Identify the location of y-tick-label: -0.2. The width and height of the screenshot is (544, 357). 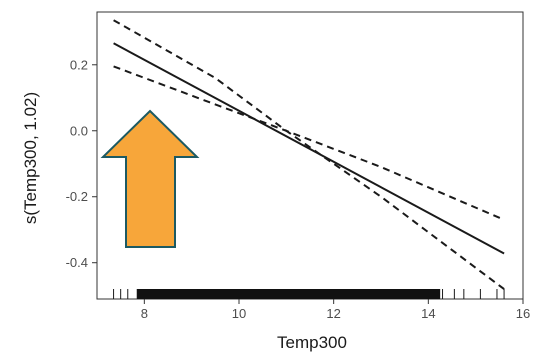
(77, 196).